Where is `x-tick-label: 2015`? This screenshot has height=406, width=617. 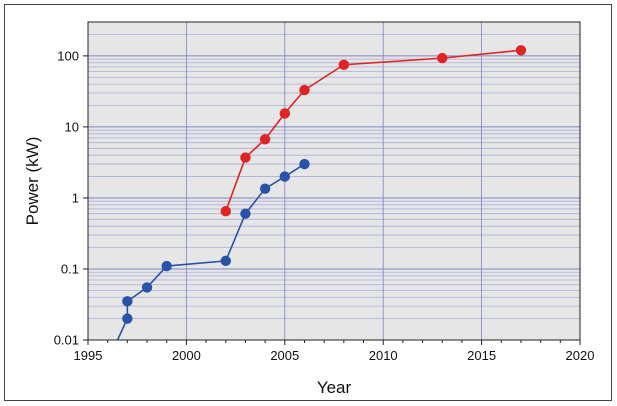
x-tick-label: 2015 is located at coordinates (481, 355).